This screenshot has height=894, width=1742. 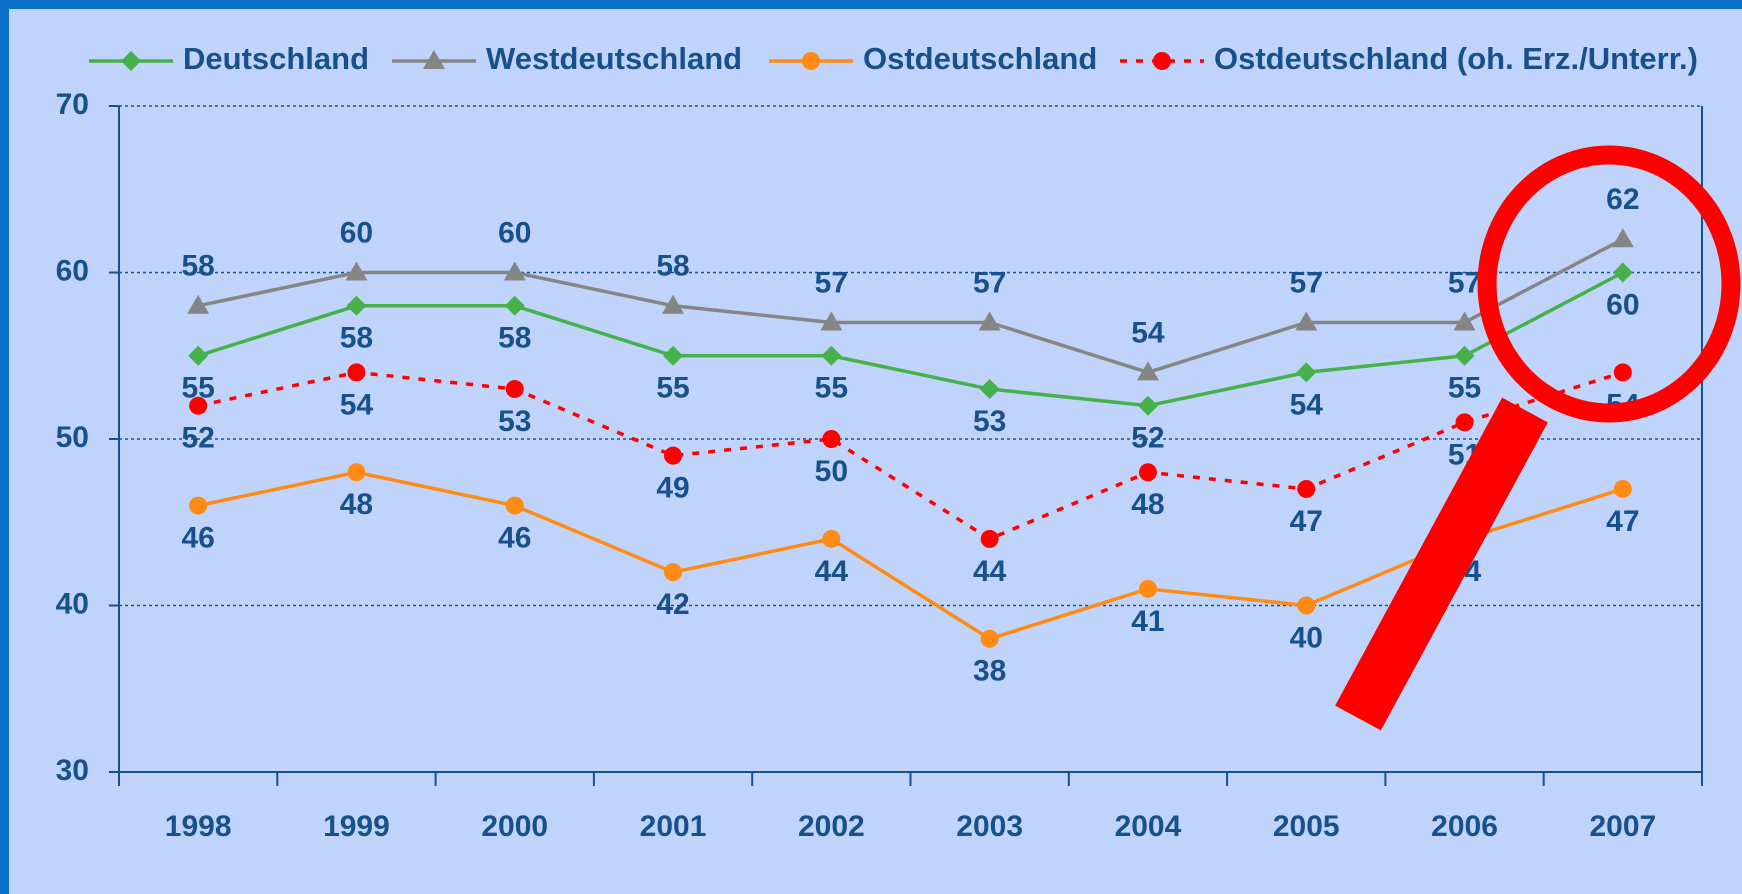 I want to click on y-tick-label: 70, so click(x=72, y=104).